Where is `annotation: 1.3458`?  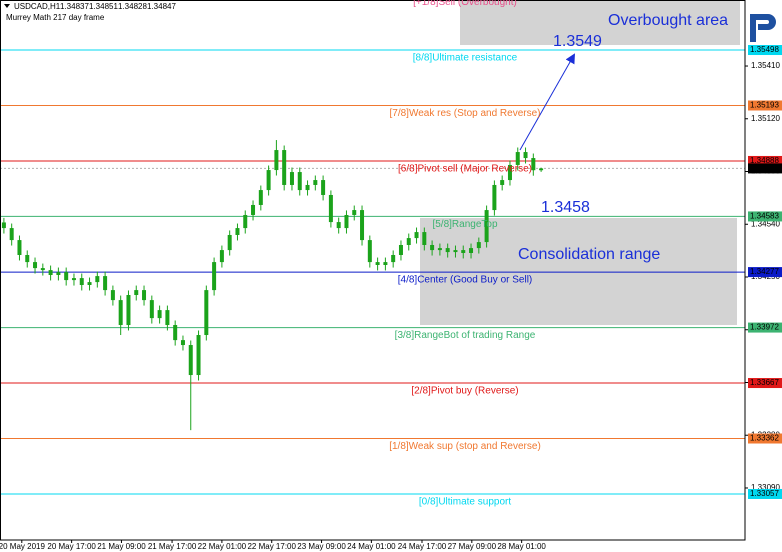 annotation: 1.3458 is located at coordinates (565, 207).